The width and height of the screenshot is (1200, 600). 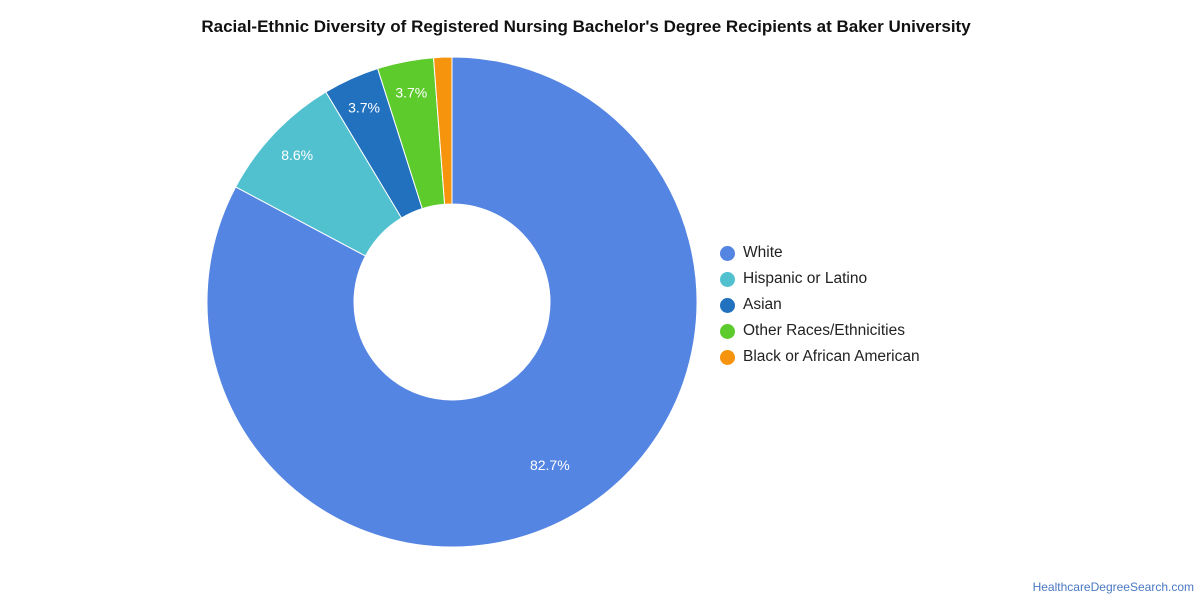 I want to click on data-label: 82.7%, so click(x=550, y=465).